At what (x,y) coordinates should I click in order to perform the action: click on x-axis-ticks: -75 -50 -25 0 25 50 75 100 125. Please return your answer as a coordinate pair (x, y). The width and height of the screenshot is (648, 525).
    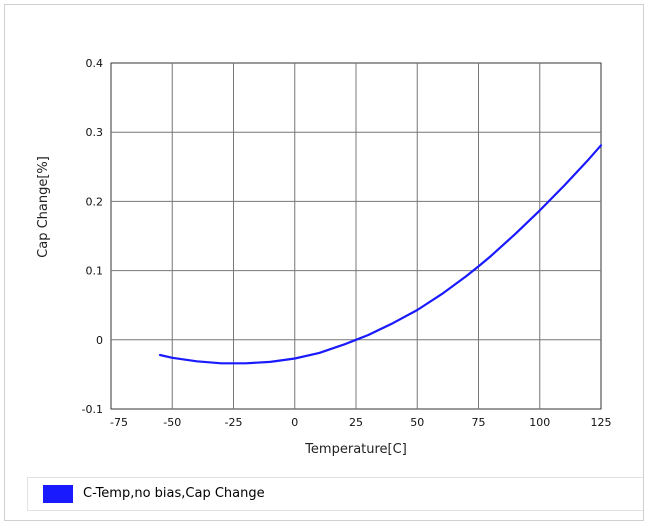
    Looking at the image, I should click on (360, 422).